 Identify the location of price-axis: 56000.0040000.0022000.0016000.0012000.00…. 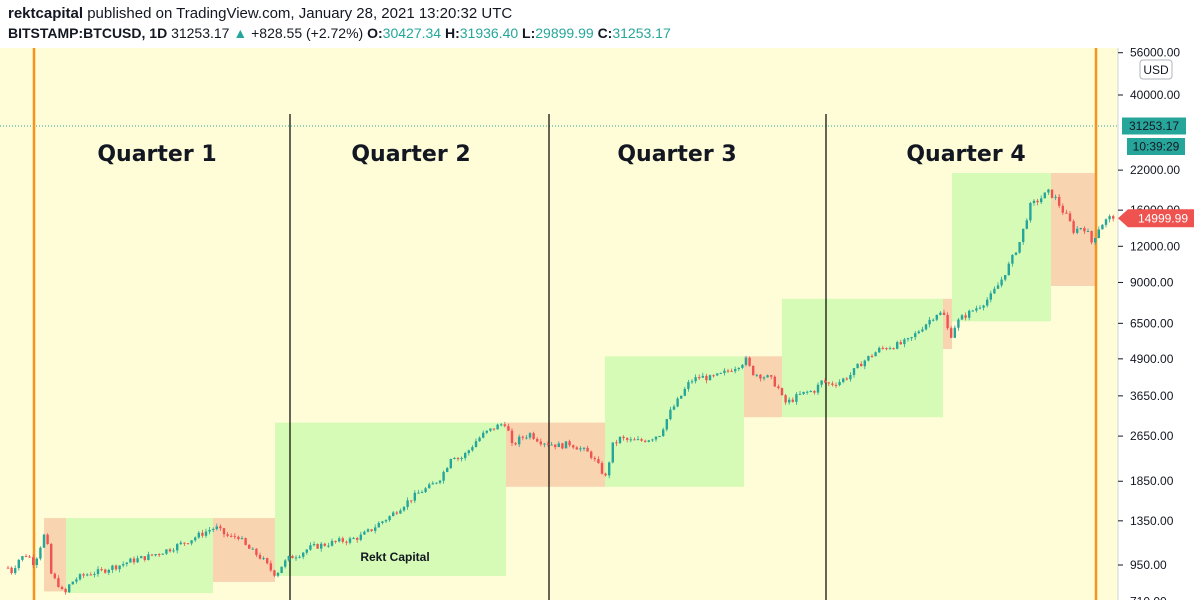
(1158, 324).